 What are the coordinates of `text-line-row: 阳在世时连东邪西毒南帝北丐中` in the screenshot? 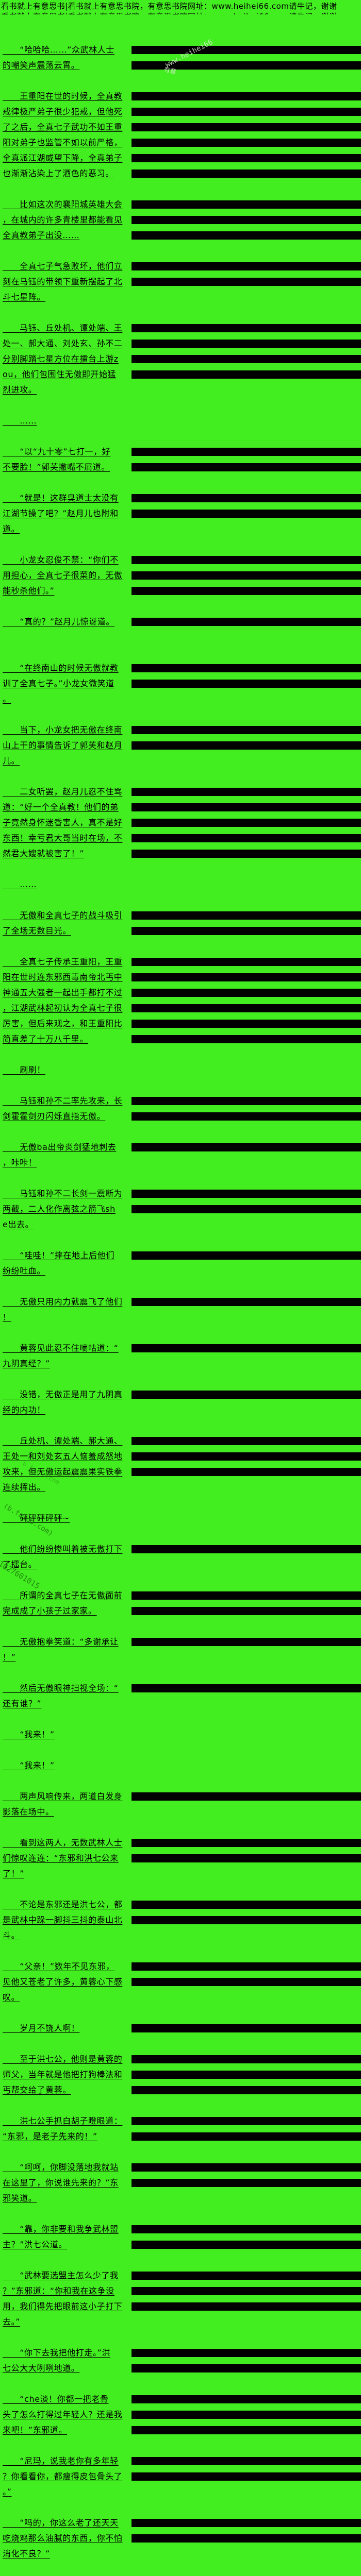 It's located at (182, 977).